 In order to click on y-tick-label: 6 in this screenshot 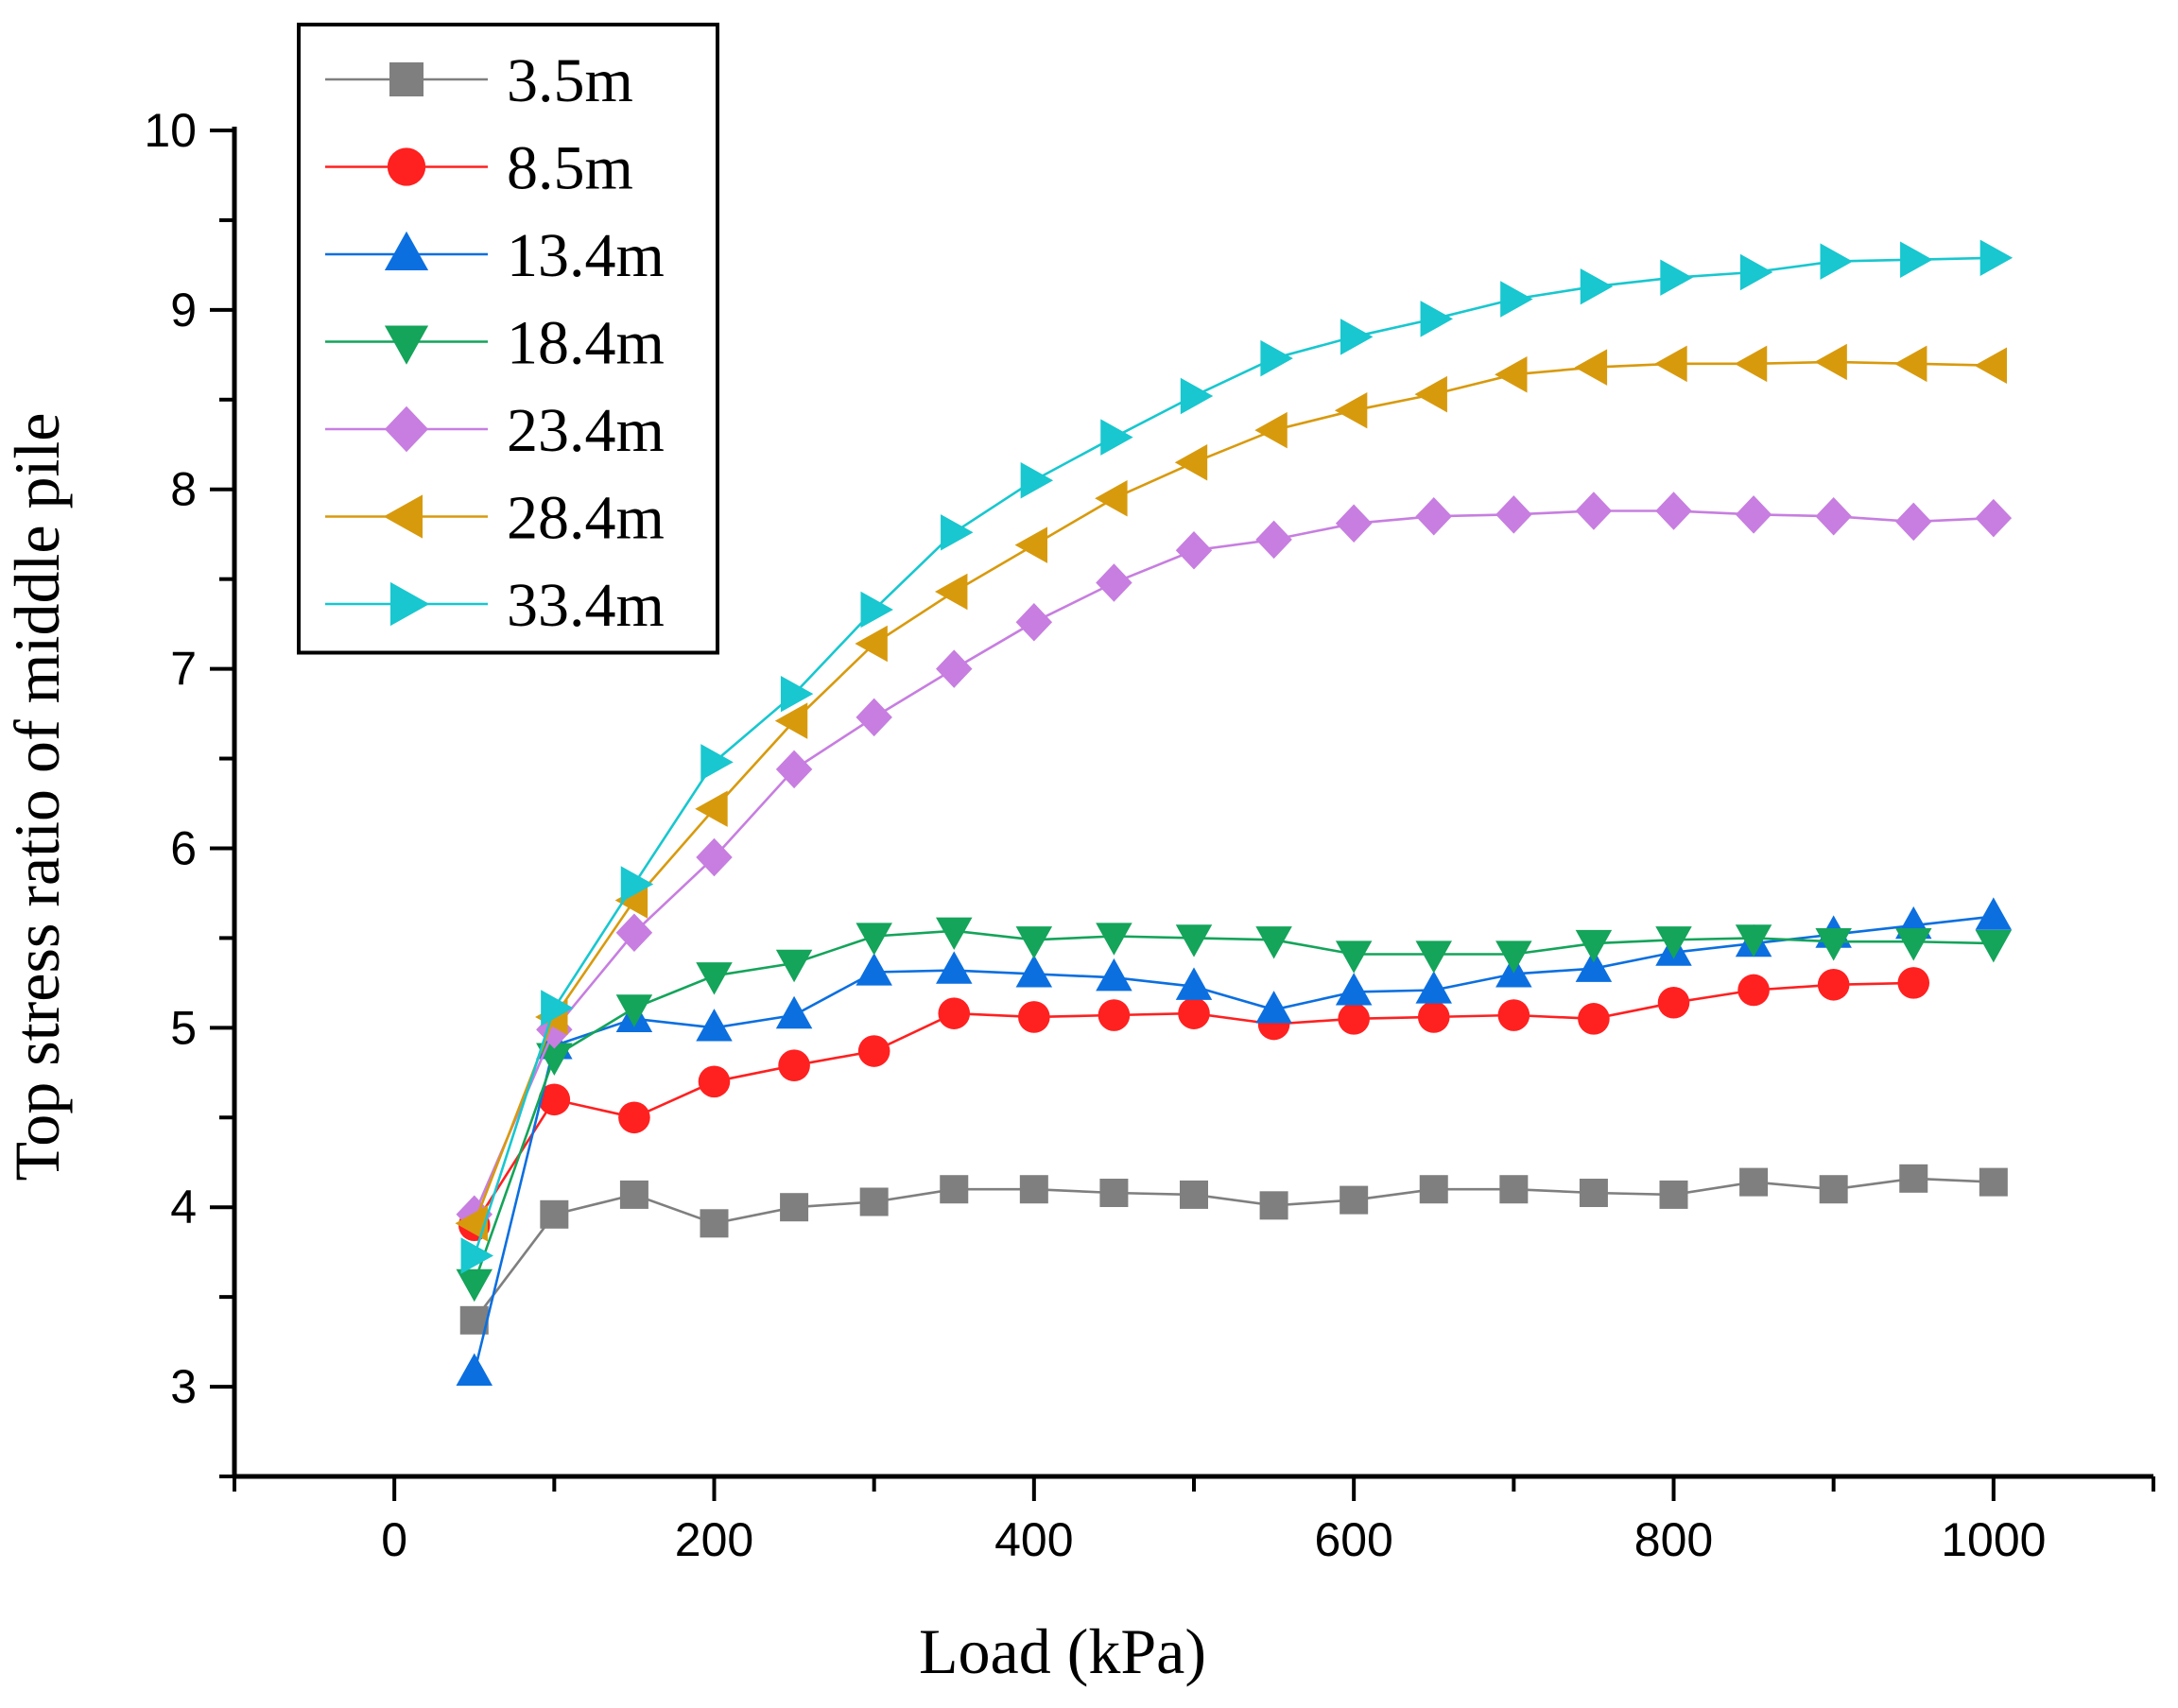, I will do `click(183, 847)`.